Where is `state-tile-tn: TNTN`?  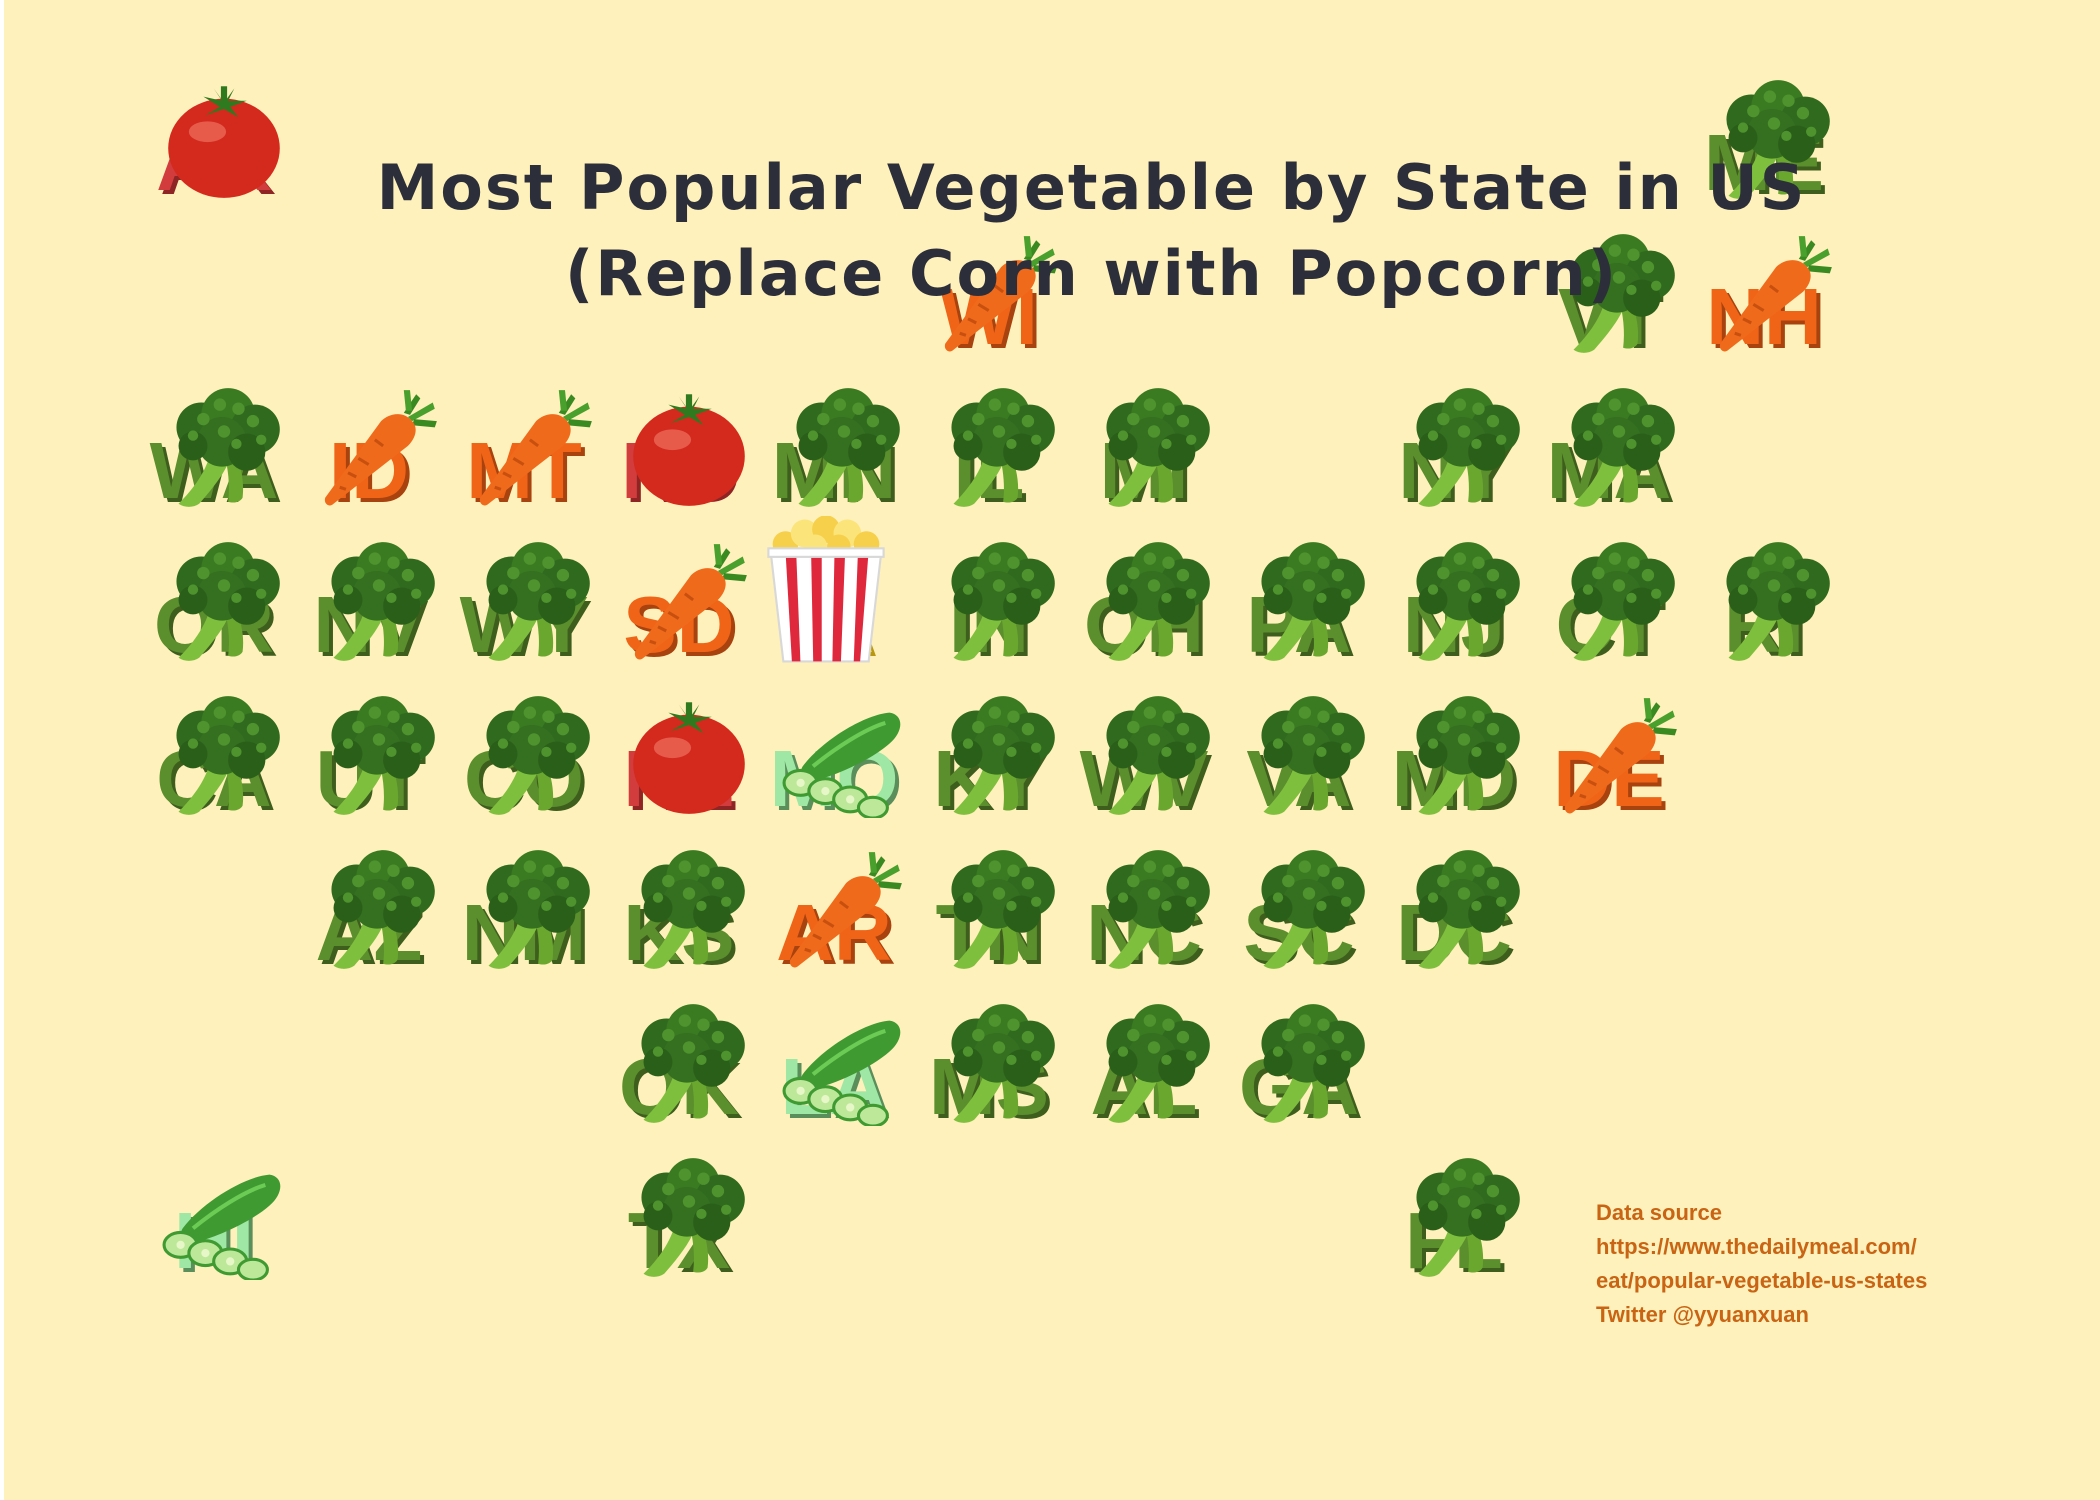
state-tile-tn: TNTN is located at coordinates (995, 915).